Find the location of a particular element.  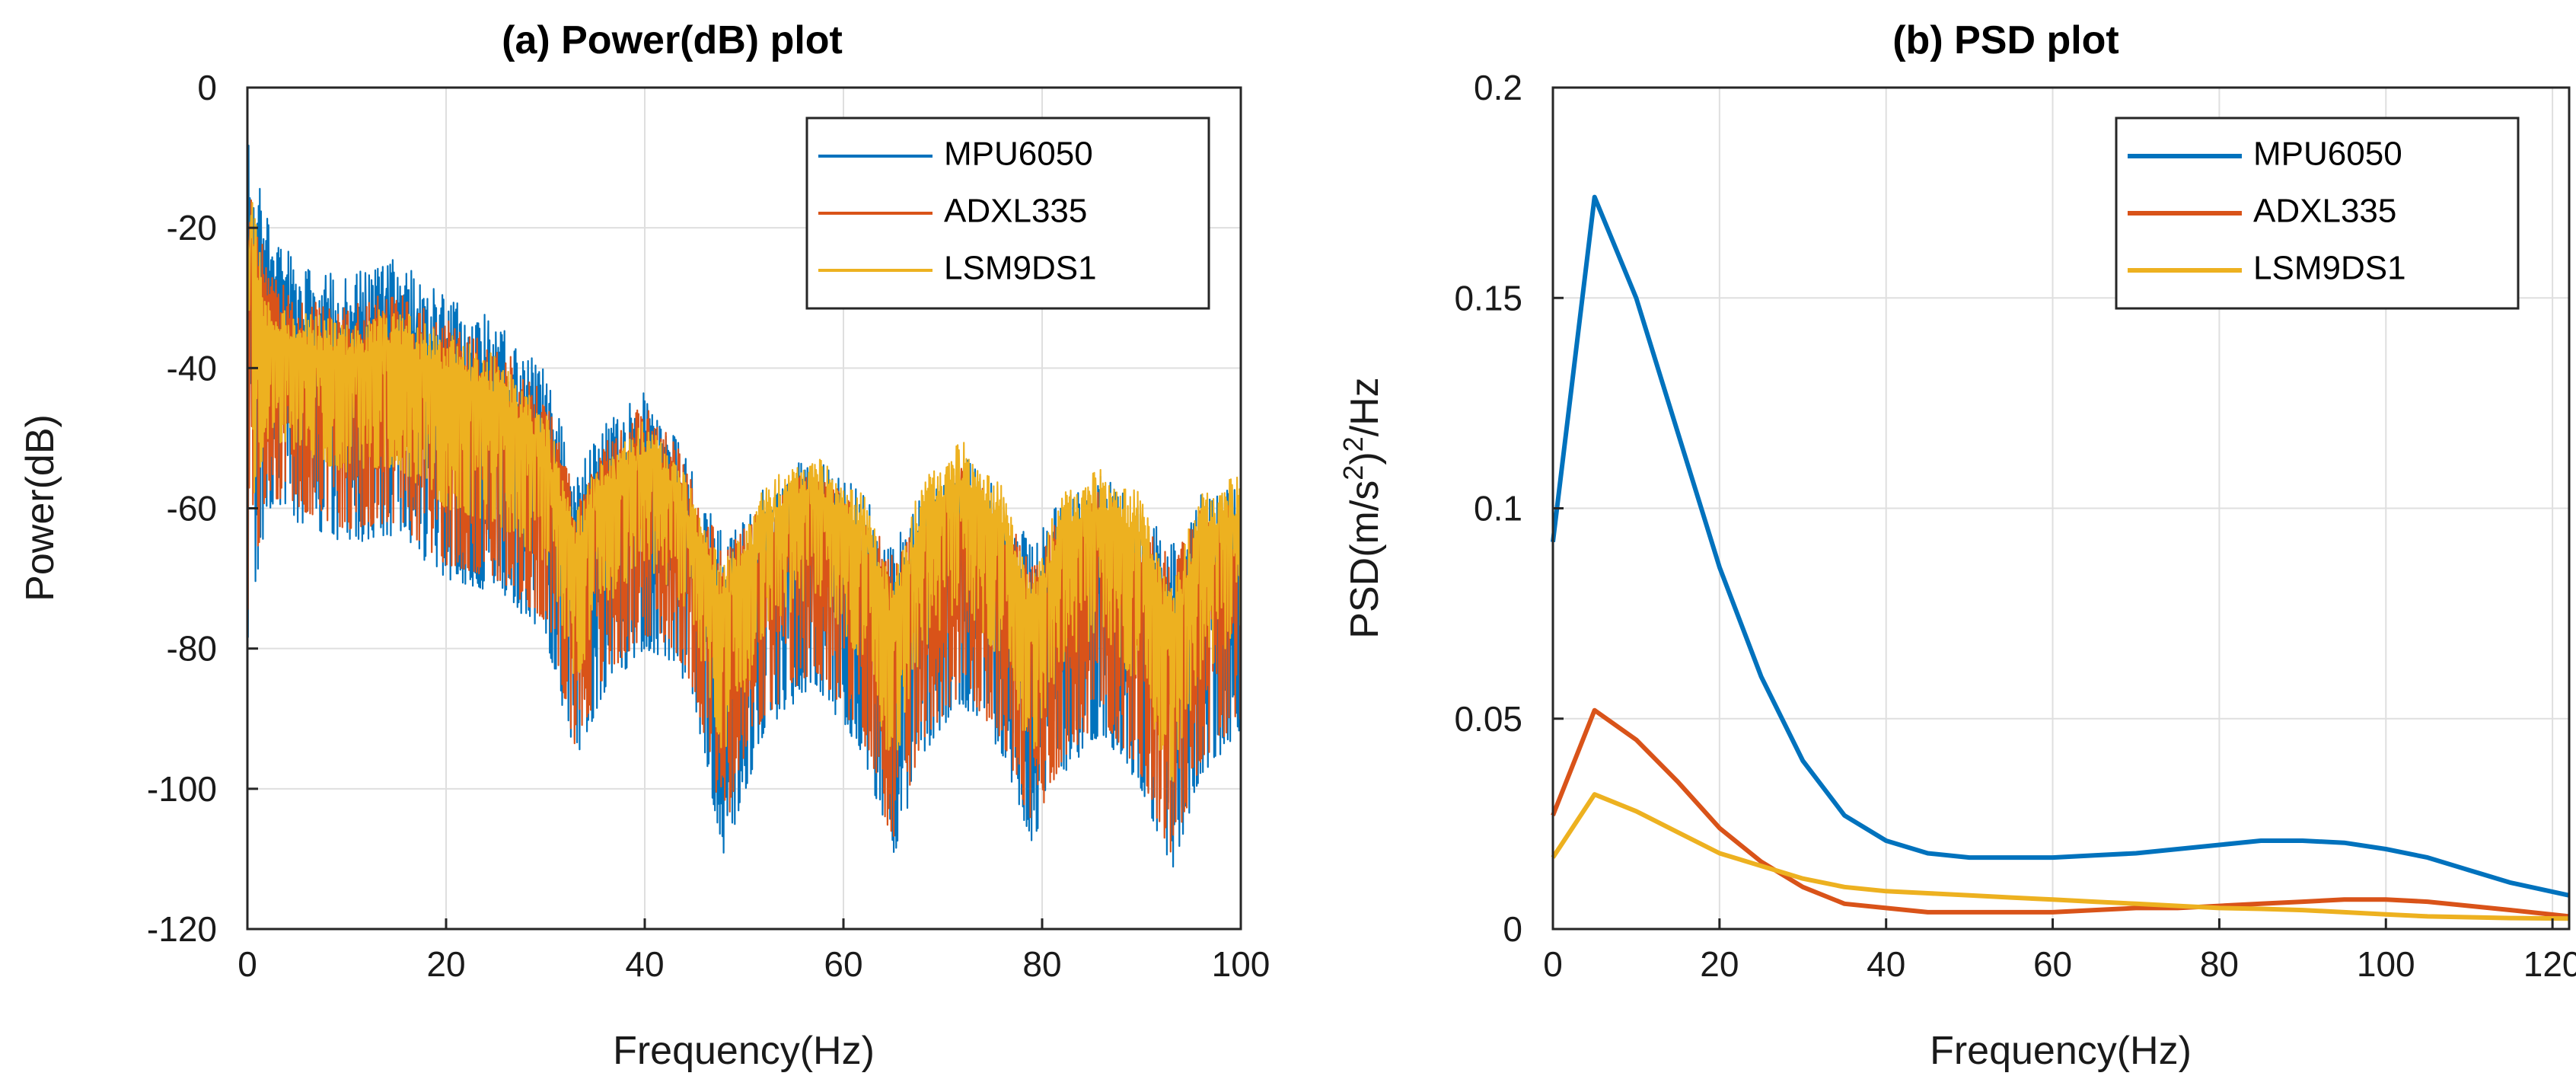

psd-y-axis-label: PSD(m/s2)2/Hz is located at coordinates (1362, 507).